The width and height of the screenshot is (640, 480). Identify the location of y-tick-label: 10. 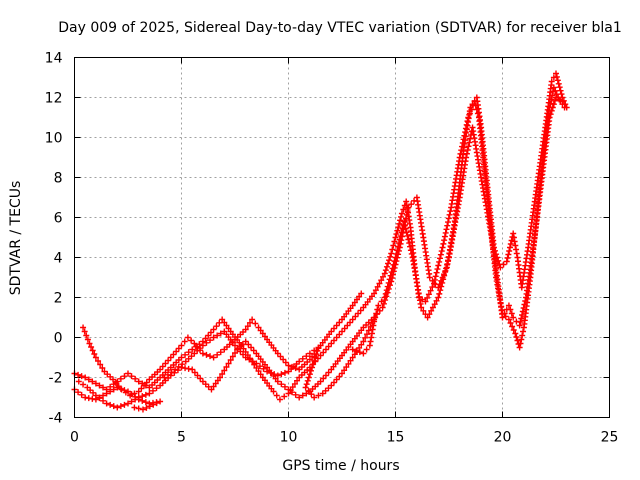
(54, 139).